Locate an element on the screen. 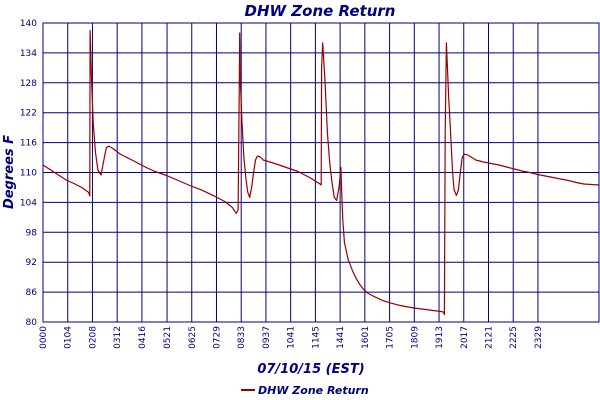 The image size is (600, 400). x-tick-label: 2225 is located at coordinates (514, 337).